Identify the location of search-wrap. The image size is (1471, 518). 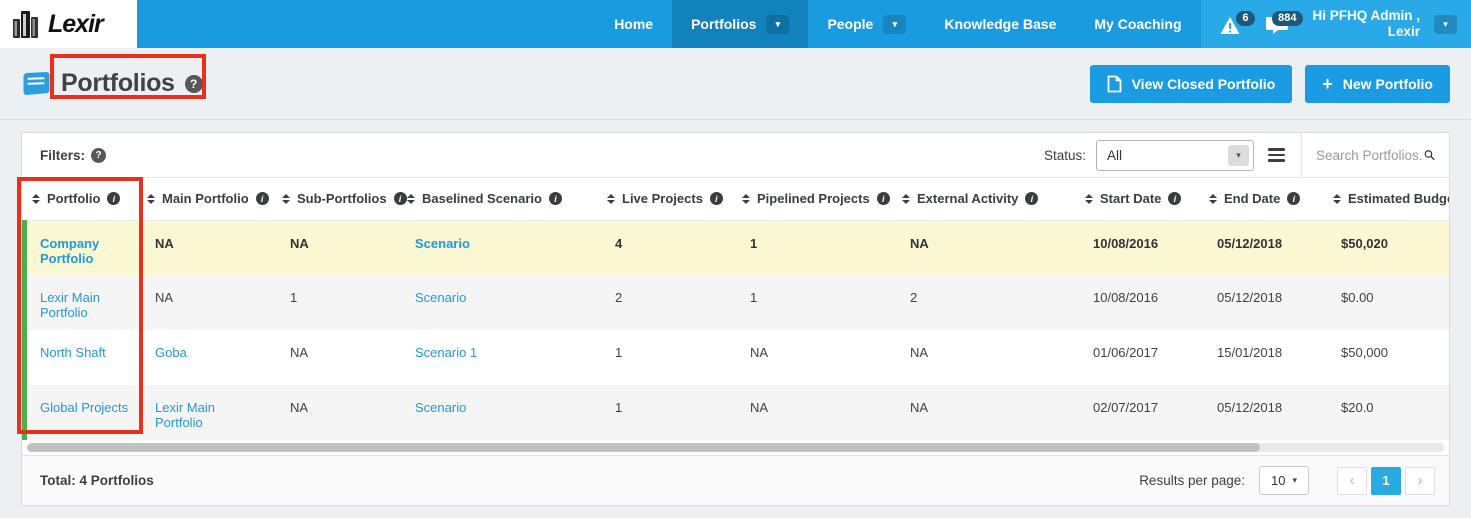
(1375, 155).